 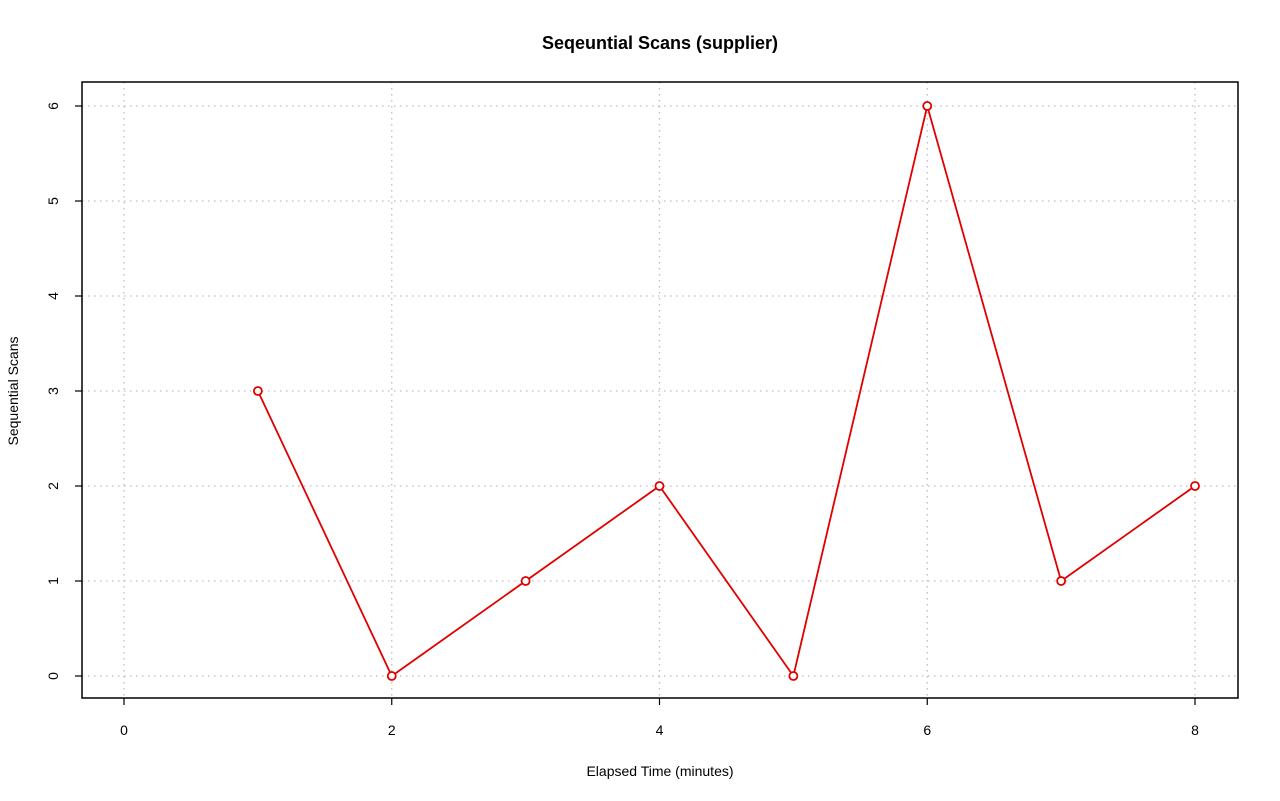 I want to click on x-tick-label: 2, so click(x=392, y=730).